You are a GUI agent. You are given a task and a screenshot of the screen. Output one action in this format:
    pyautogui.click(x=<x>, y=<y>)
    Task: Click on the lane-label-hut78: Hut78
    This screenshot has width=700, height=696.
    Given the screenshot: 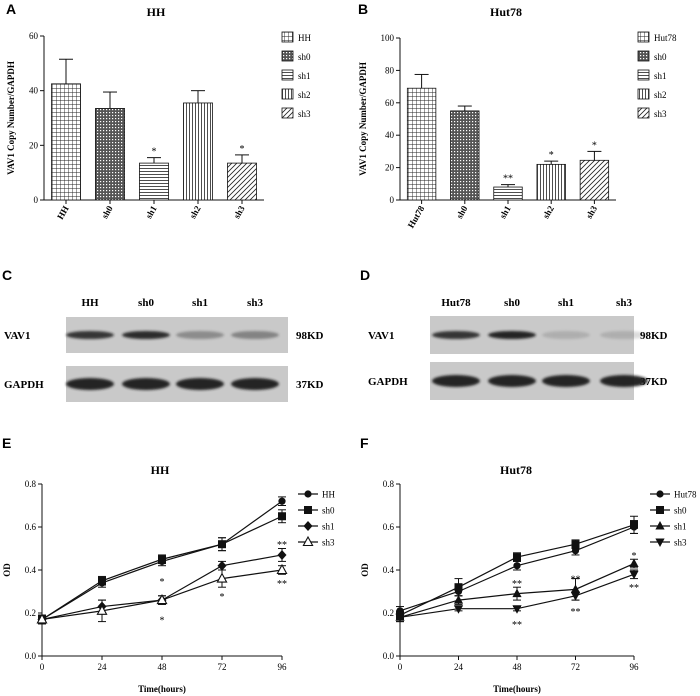 What is the action you would take?
    pyautogui.click(x=456, y=303)
    